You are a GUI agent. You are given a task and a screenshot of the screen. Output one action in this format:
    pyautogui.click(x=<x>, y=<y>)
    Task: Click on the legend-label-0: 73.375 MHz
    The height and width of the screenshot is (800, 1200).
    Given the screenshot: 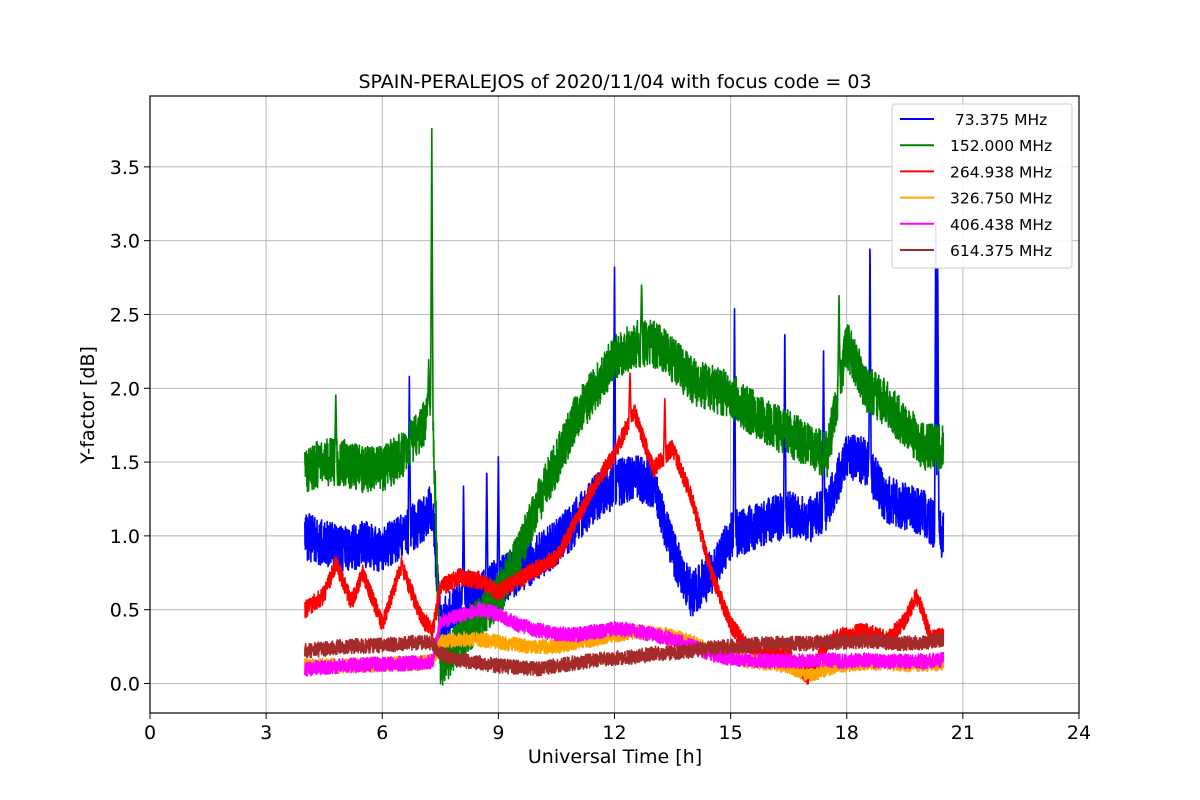 What is the action you would take?
    pyautogui.click(x=998, y=120)
    